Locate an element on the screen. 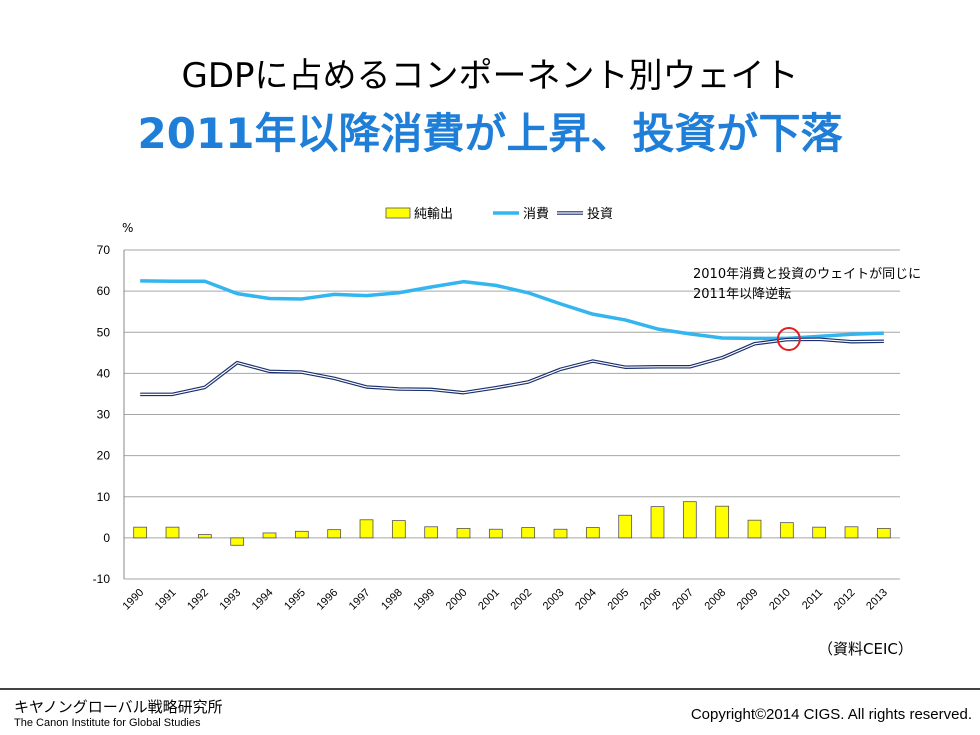  x-tick-label: 2003 is located at coordinates (554, 600).